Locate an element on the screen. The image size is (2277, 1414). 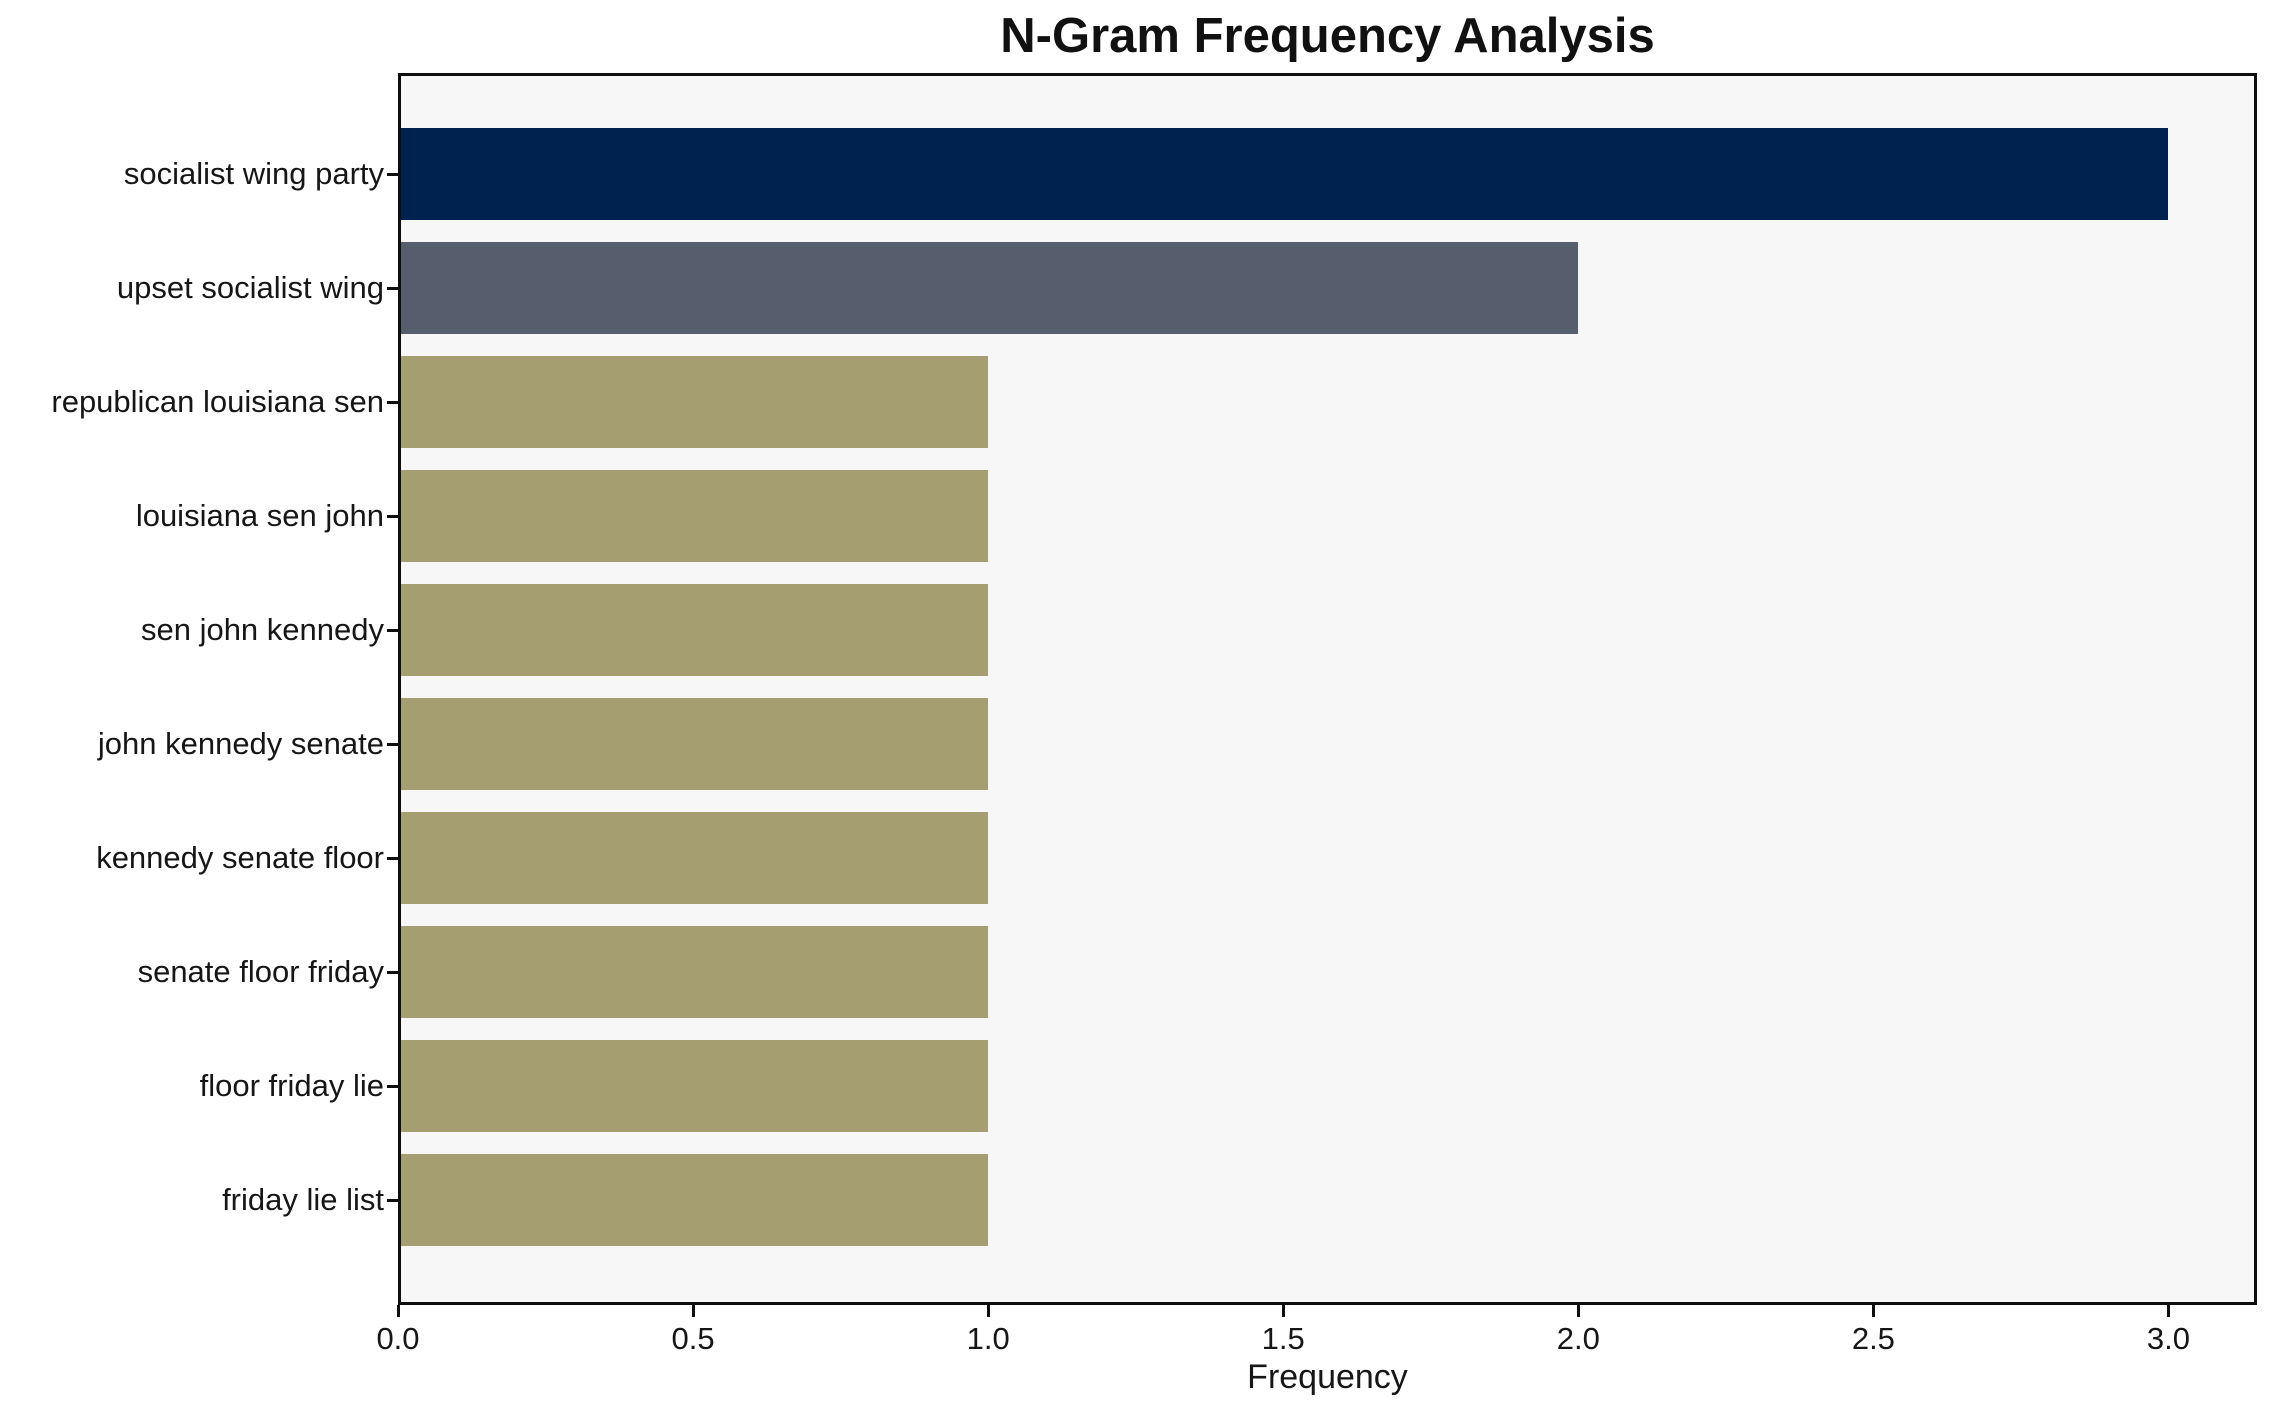
y-tick-label: friday lie list is located at coordinates (303, 1199).